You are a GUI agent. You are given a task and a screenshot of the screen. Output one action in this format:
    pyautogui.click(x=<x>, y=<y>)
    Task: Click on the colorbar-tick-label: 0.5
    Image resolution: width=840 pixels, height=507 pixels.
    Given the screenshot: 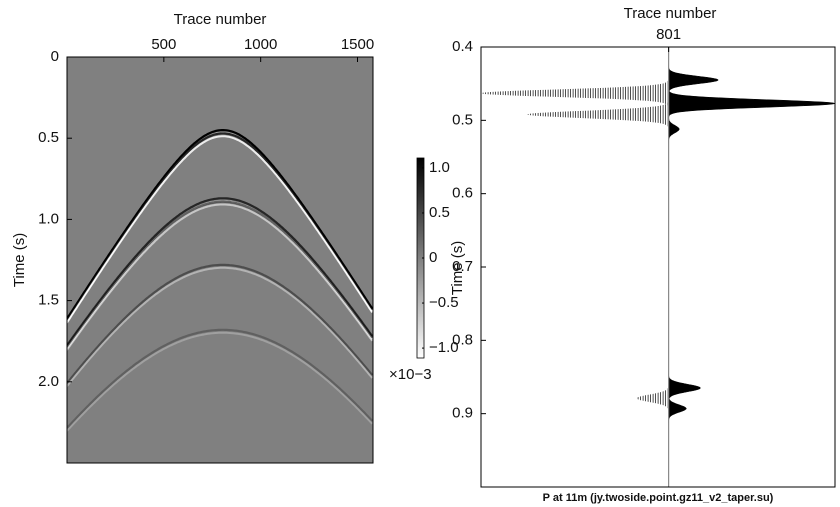 What is the action you would take?
    pyautogui.click(x=439, y=212)
    